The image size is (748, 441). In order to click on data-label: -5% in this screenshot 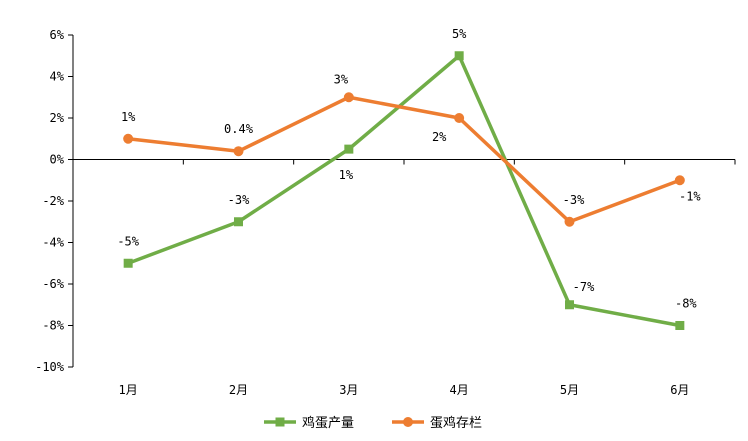, I will do `click(128, 241)`.